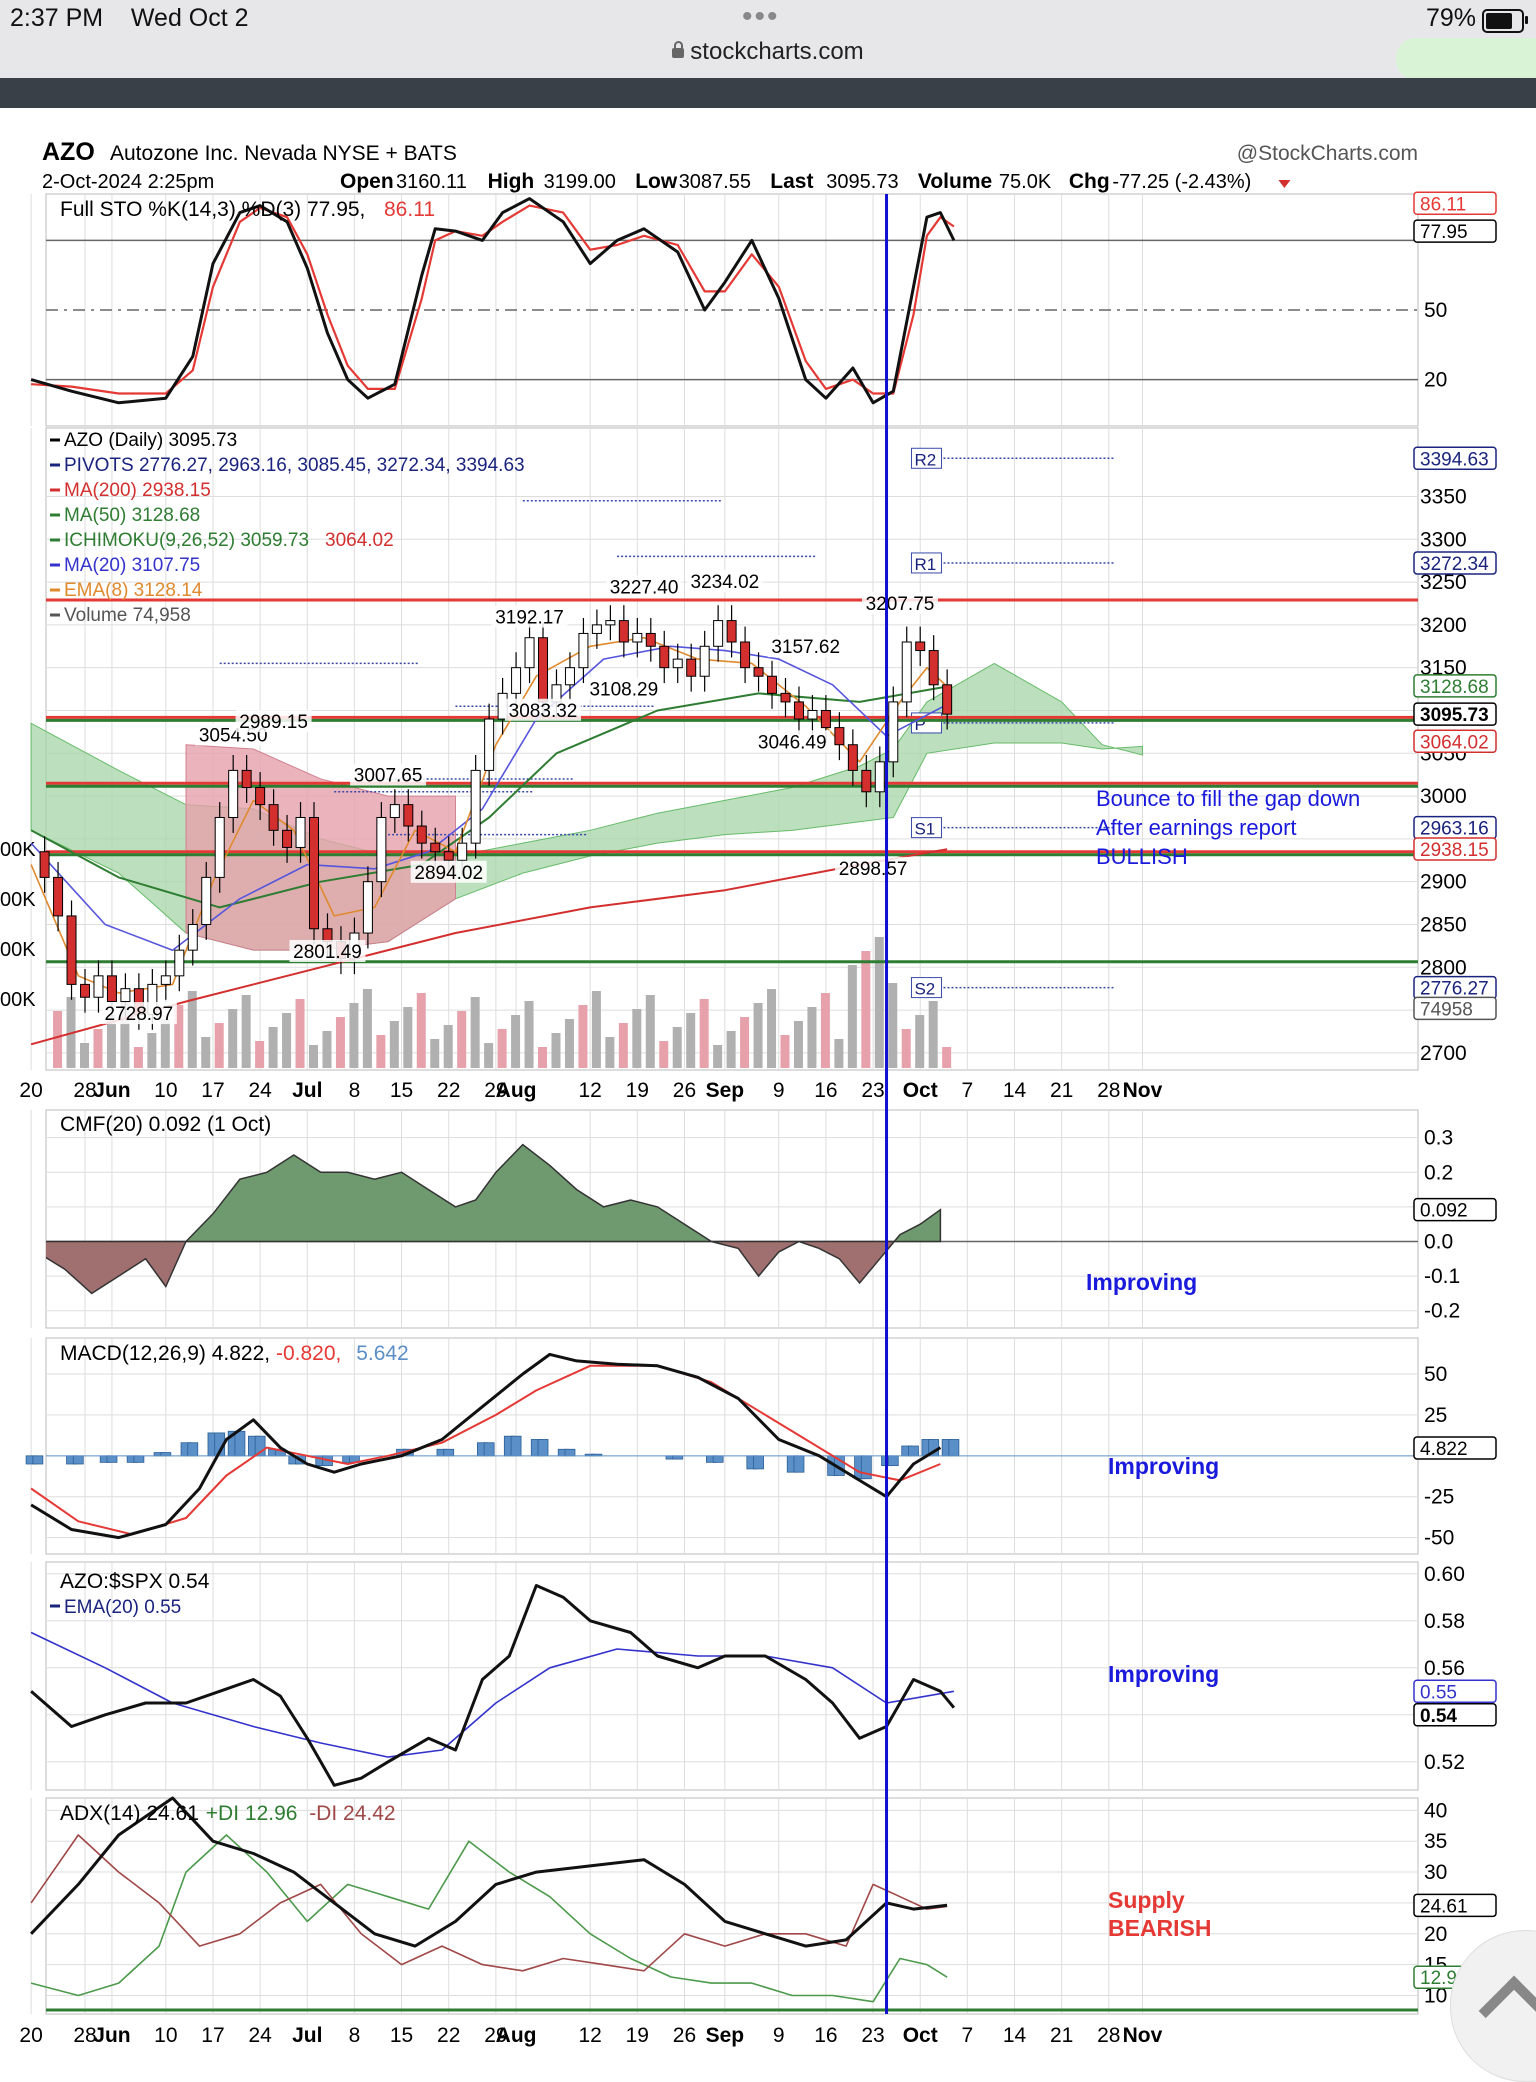  What do you see at coordinates (873, 869) in the screenshot?
I see `peak-label: 2898.57` at bounding box center [873, 869].